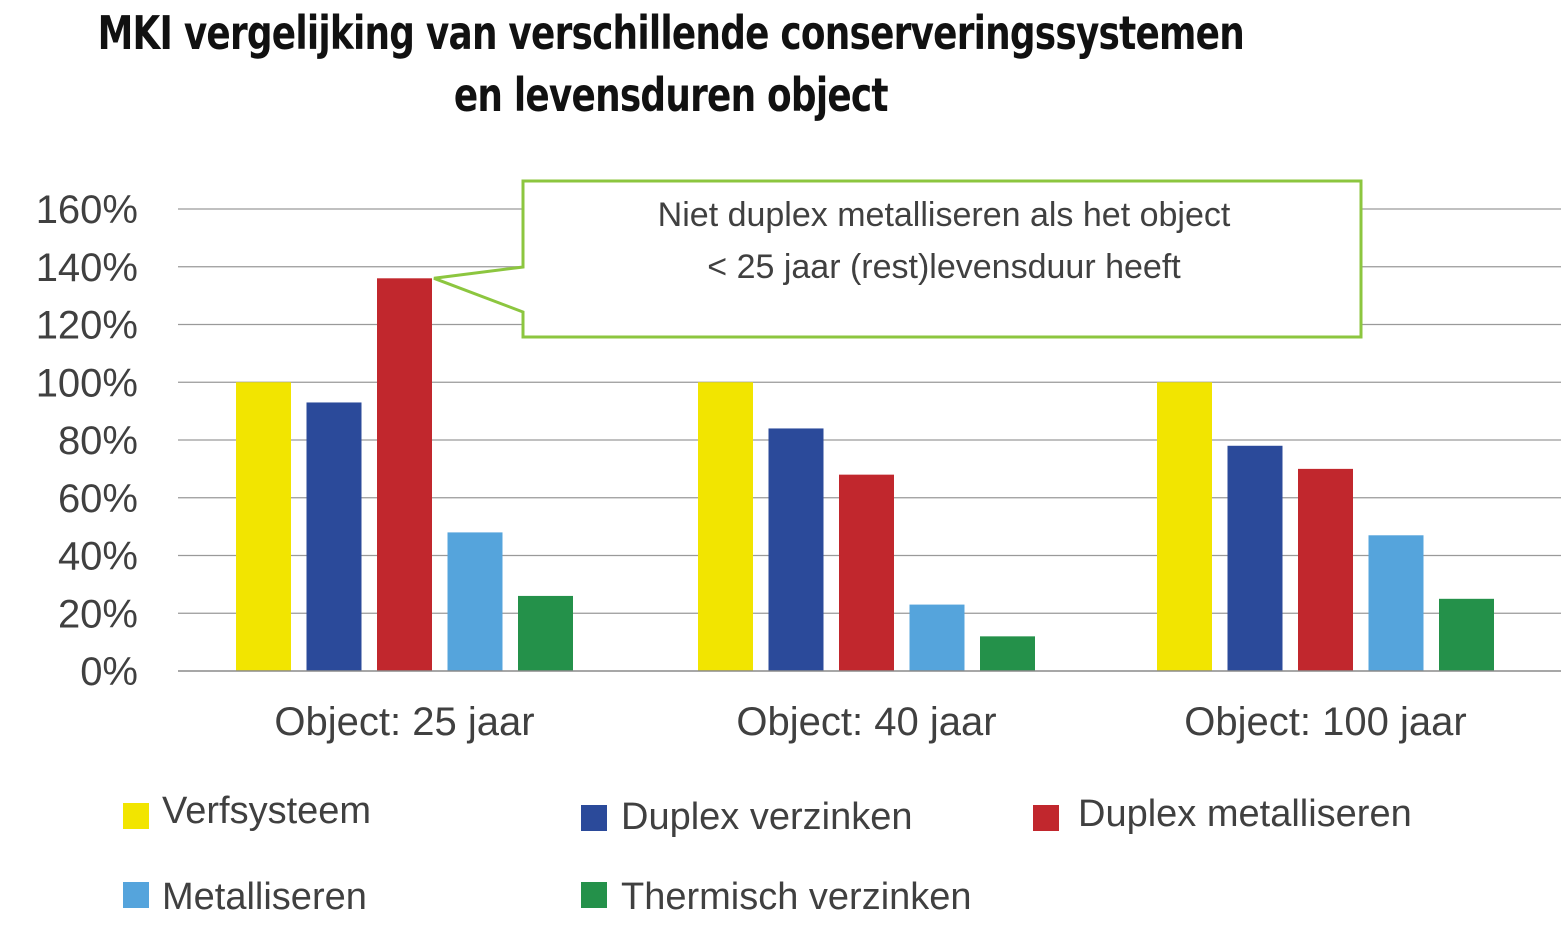 This screenshot has width=1561, height=927. Describe the element at coordinates (866, 722) in the screenshot. I see `x-category-label: Object: 40 jaar` at that location.